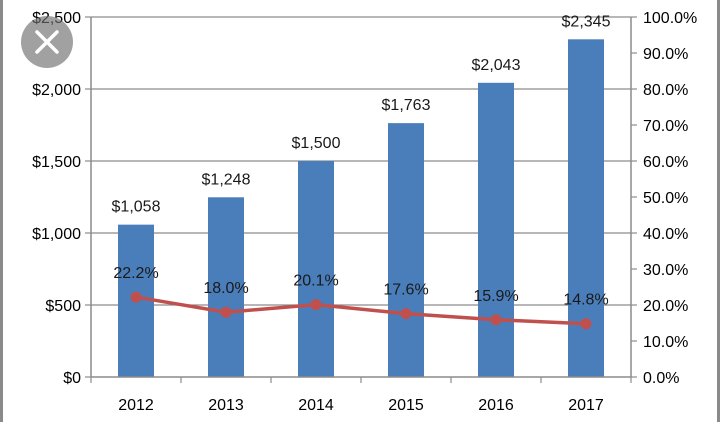 The image size is (720, 422). I want to click on right-axis-tick-label: 90.0%, so click(665, 54).